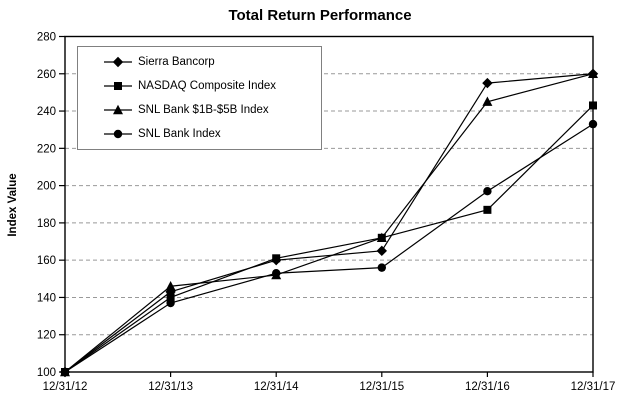  What do you see at coordinates (203, 110) in the screenshot?
I see `legend-label: SNL Bank $1B-$5B Index` at bounding box center [203, 110].